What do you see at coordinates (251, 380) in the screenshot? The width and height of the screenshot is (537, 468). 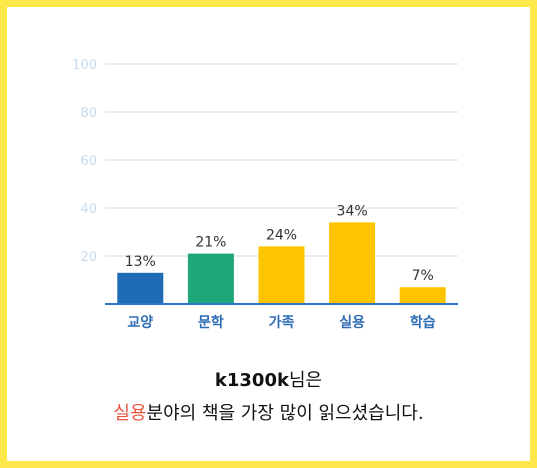 I see `user-name: k1300k` at bounding box center [251, 380].